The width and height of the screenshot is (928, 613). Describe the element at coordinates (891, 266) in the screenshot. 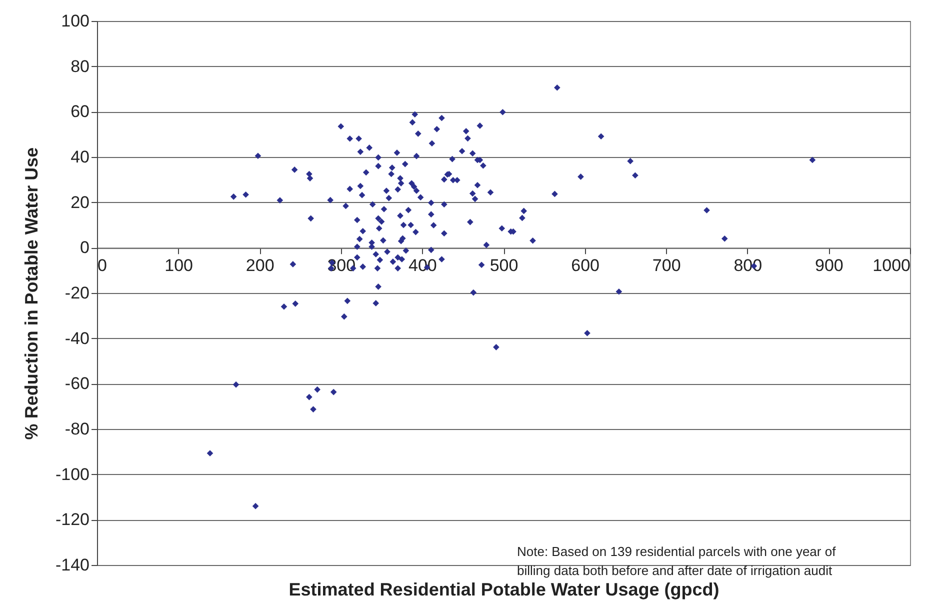

I see `x-tick-label: 1000` at that location.